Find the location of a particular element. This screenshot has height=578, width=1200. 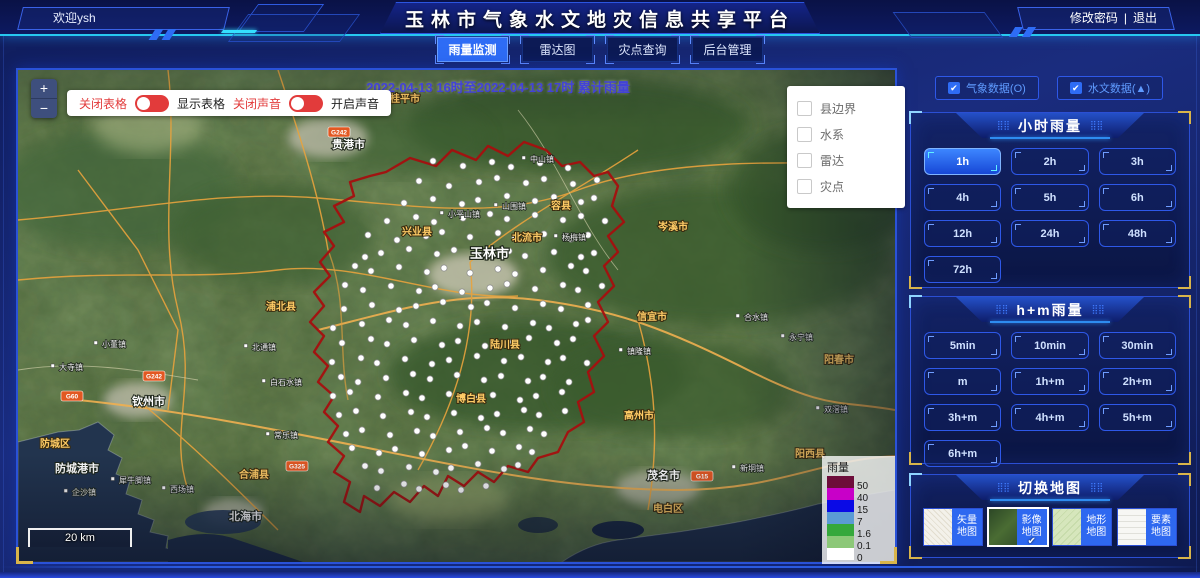

tab-rain-monitor: 雨量监测 is located at coordinates (472, 49).